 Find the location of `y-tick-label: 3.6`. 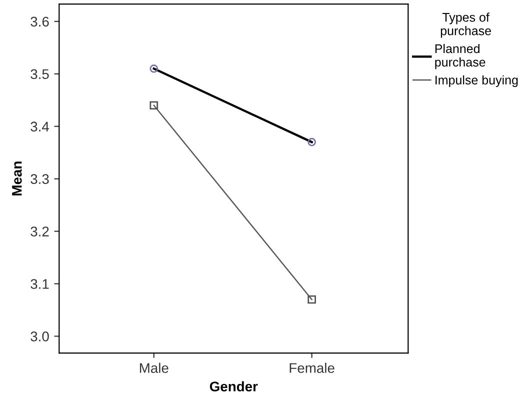

y-tick-label: 3.6 is located at coordinates (39, 21).